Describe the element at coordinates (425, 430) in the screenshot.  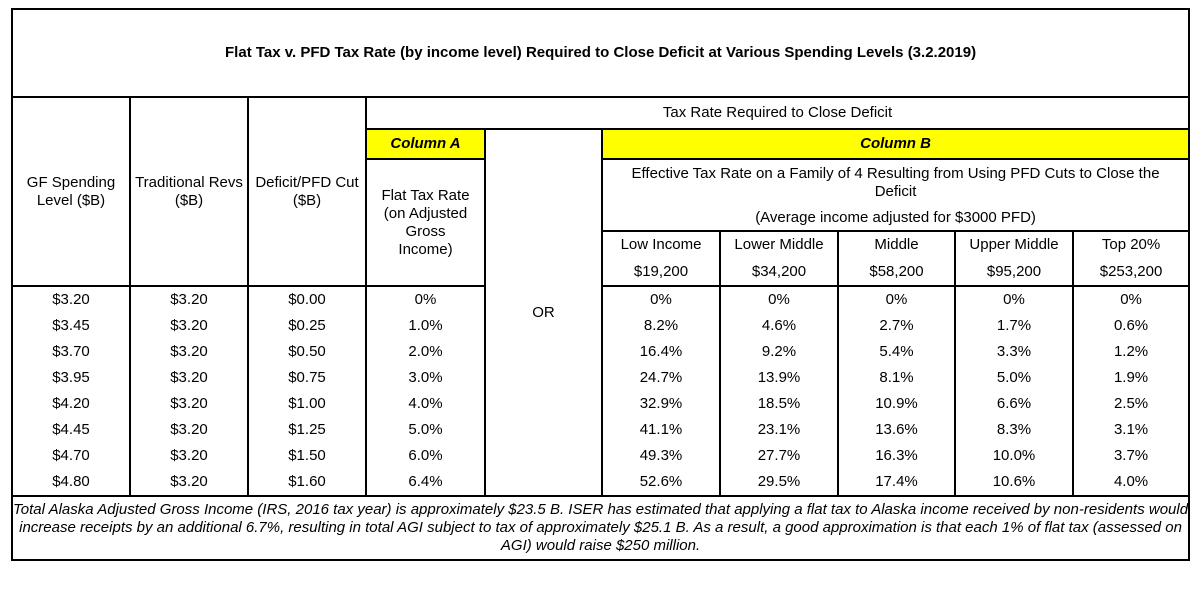
I see `cell-flat-tax-rate: 5.0%` at that location.